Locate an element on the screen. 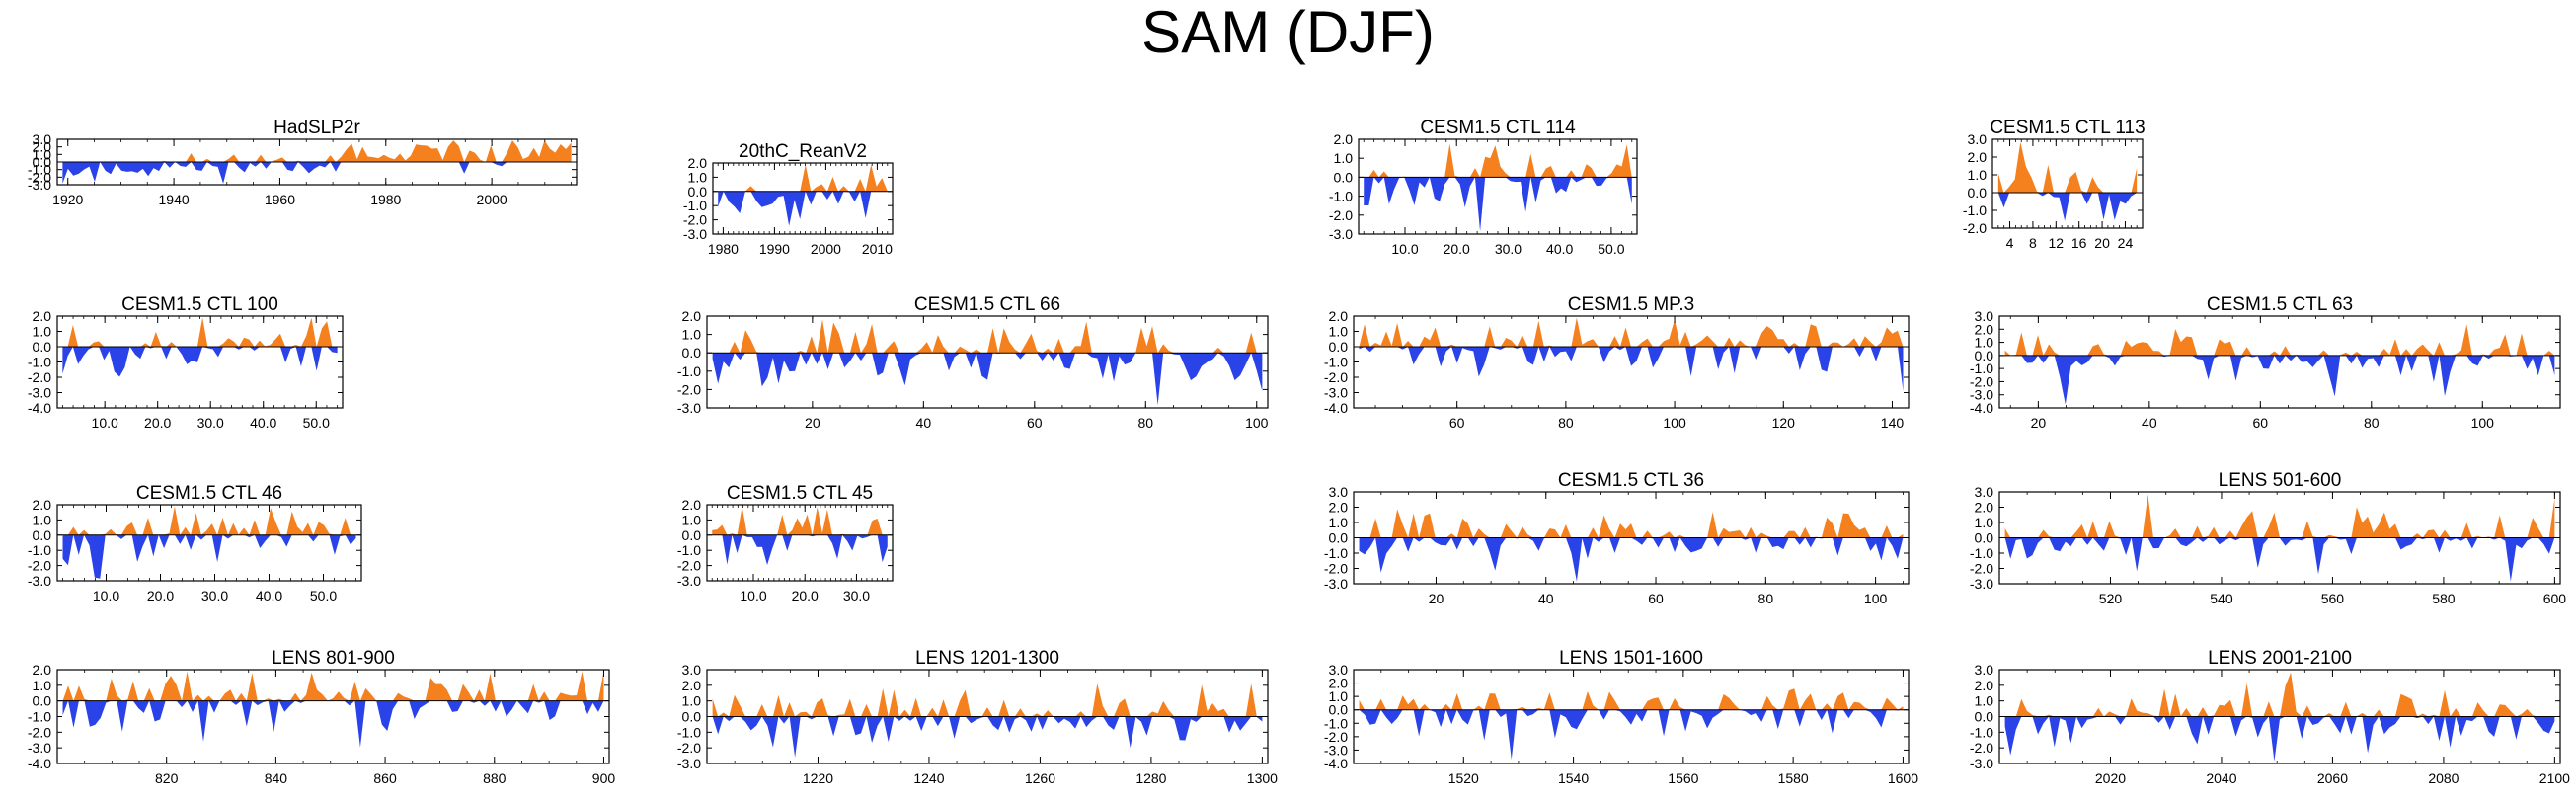 The image size is (2576, 803). x-tick-label: 2020 is located at coordinates (2110, 778).